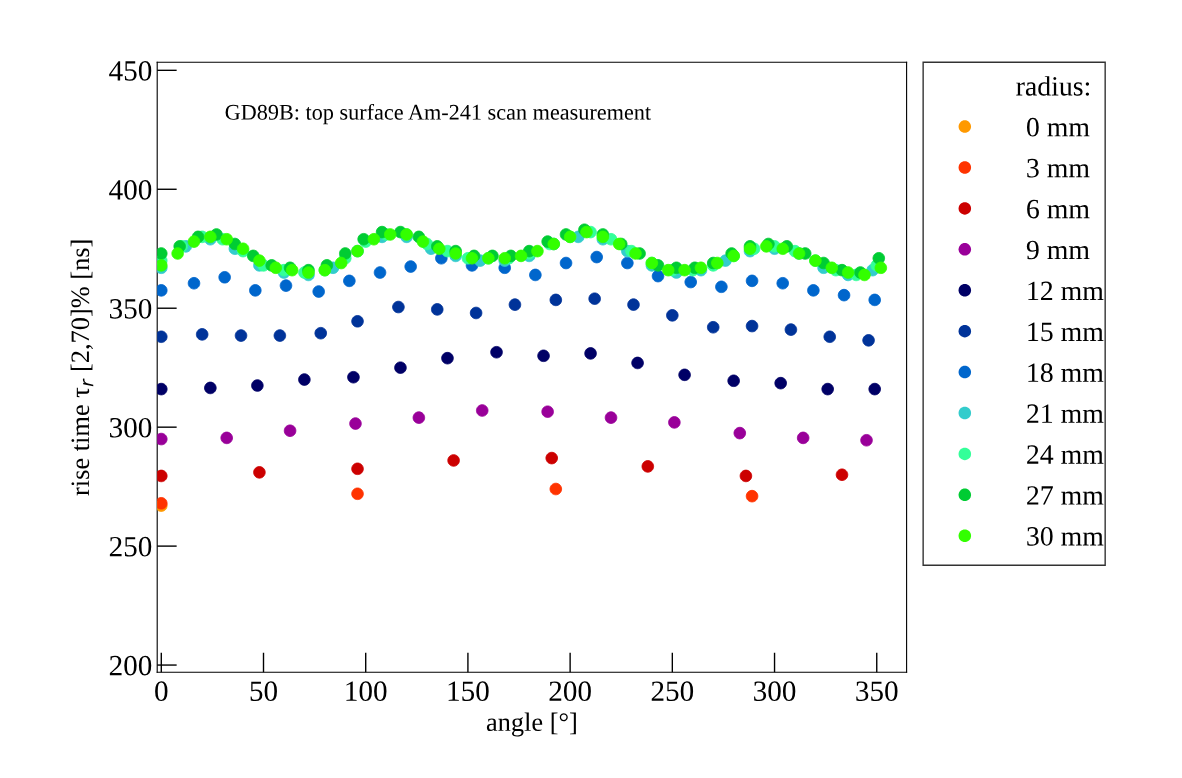 The height and width of the screenshot is (778, 1182). Describe the element at coordinates (672, 691) in the screenshot. I see `x-tick-label: 250` at that location.